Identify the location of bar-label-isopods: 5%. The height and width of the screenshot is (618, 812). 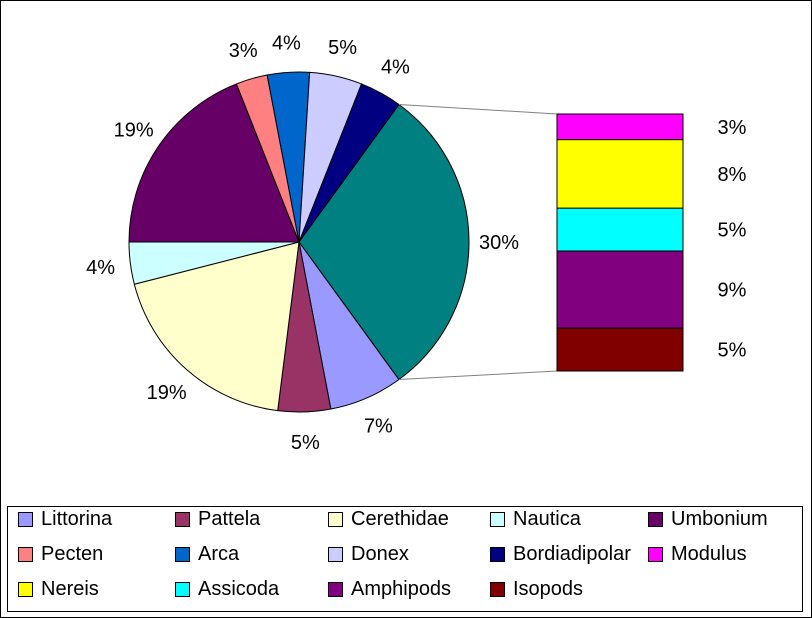
(732, 351).